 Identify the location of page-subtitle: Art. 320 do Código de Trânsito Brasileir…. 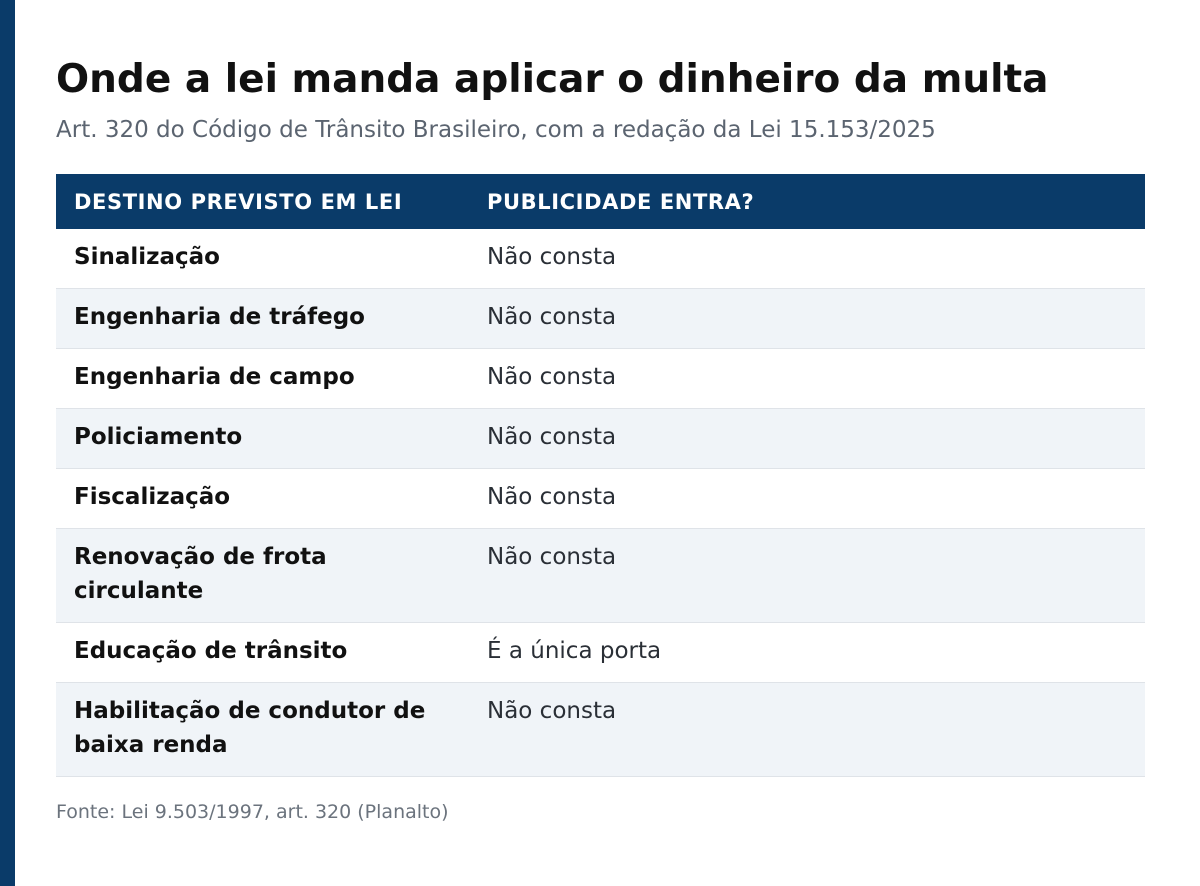
(496, 130).